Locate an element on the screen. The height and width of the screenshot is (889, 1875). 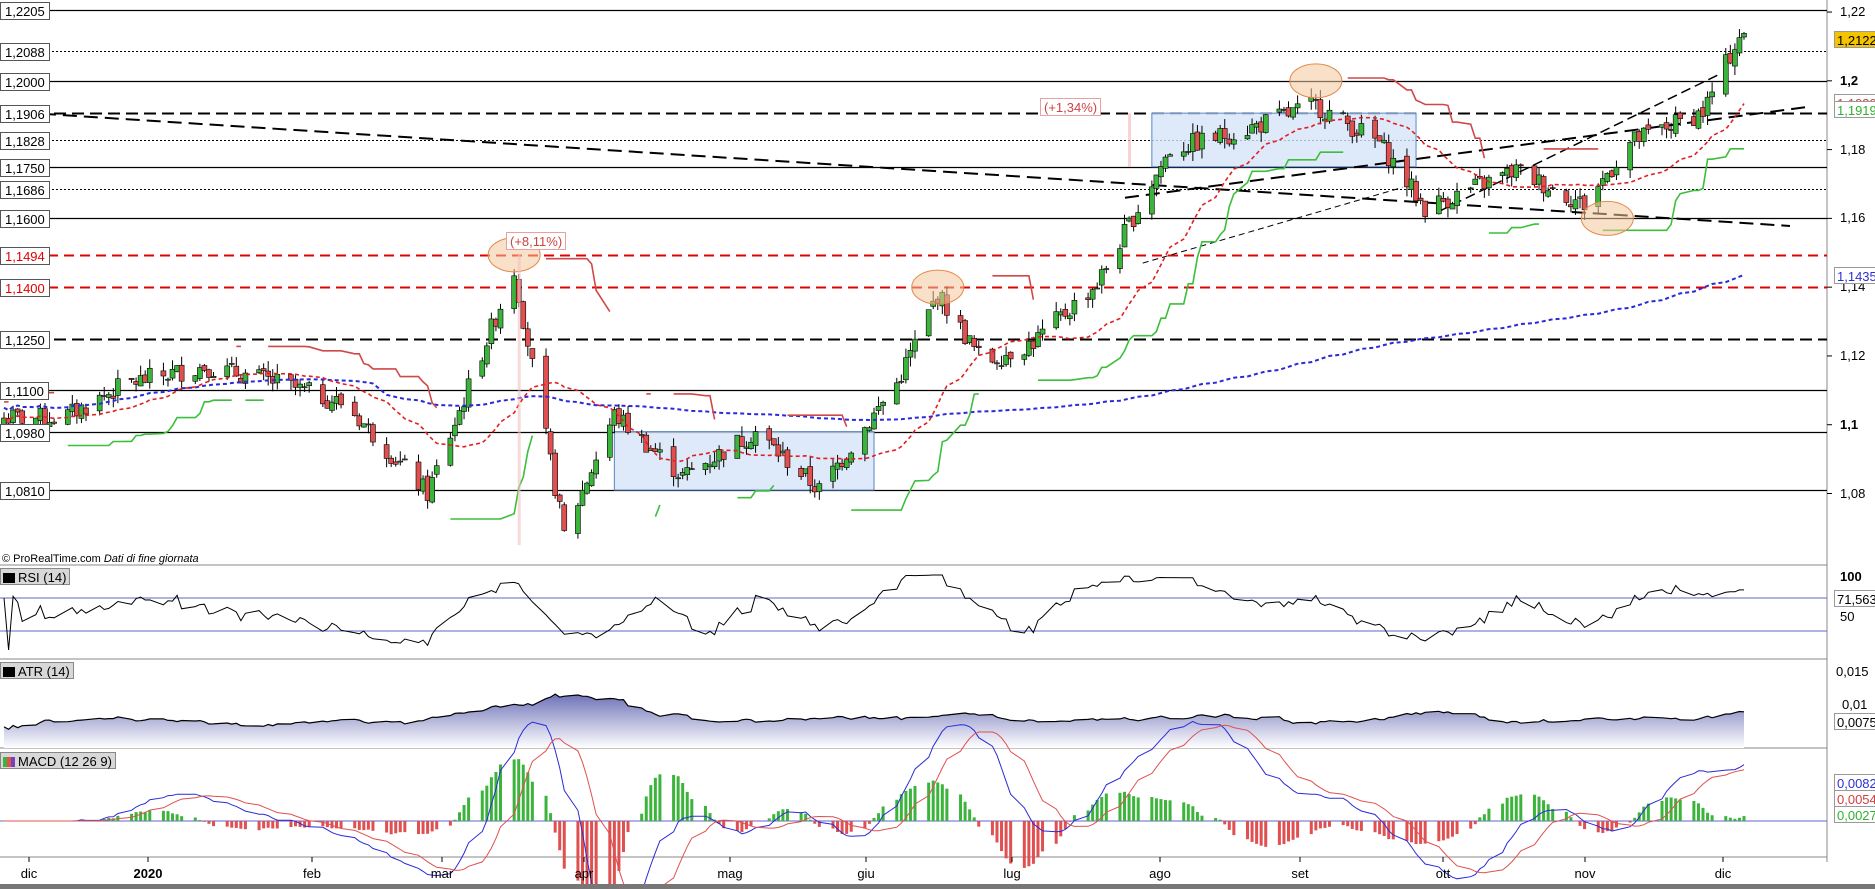
atr-label: ATR (14) is located at coordinates (37, 670).